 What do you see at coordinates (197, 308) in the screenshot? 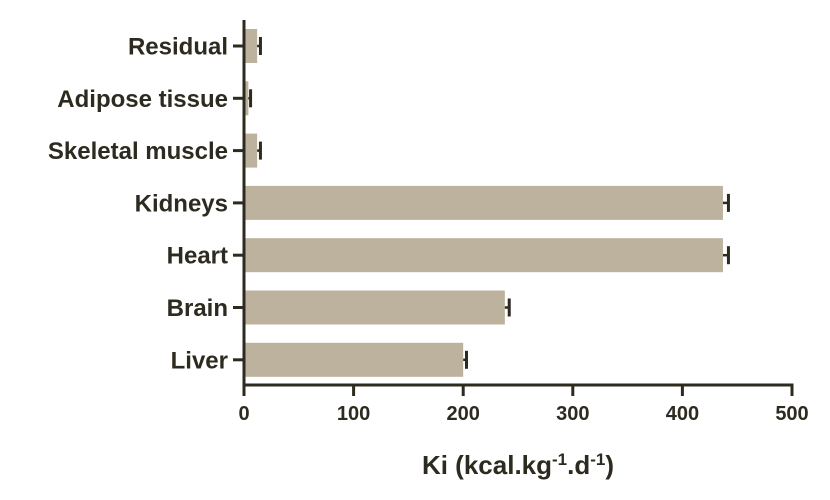
I see `category-label-brain: Brain` at bounding box center [197, 308].